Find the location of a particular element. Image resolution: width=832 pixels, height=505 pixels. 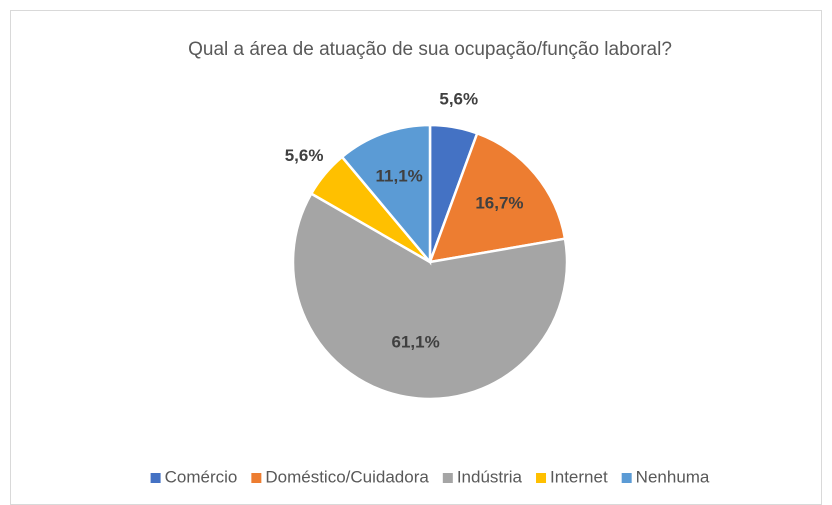

legend-label: Doméstico/Cuidadora is located at coordinates (347, 476).